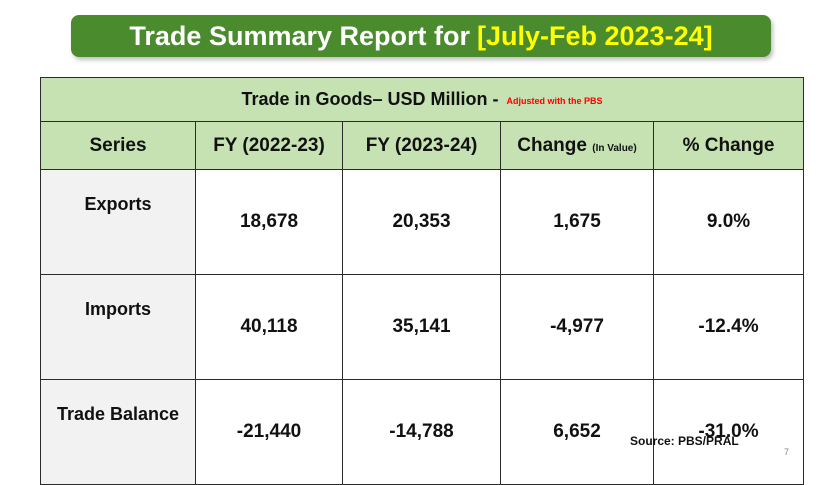 The image size is (840, 485). Describe the element at coordinates (269, 432) in the screenshot. I see `cell-fy-2022-23: -21,440` at that location.